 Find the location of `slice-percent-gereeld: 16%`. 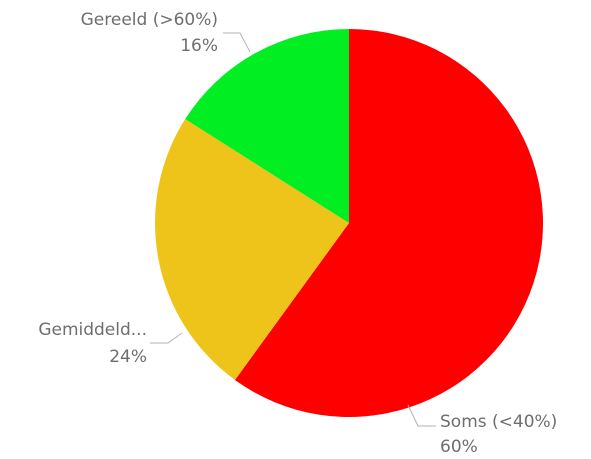

slice-percent-gereeld: 16% is located at coordinates (199, 46).